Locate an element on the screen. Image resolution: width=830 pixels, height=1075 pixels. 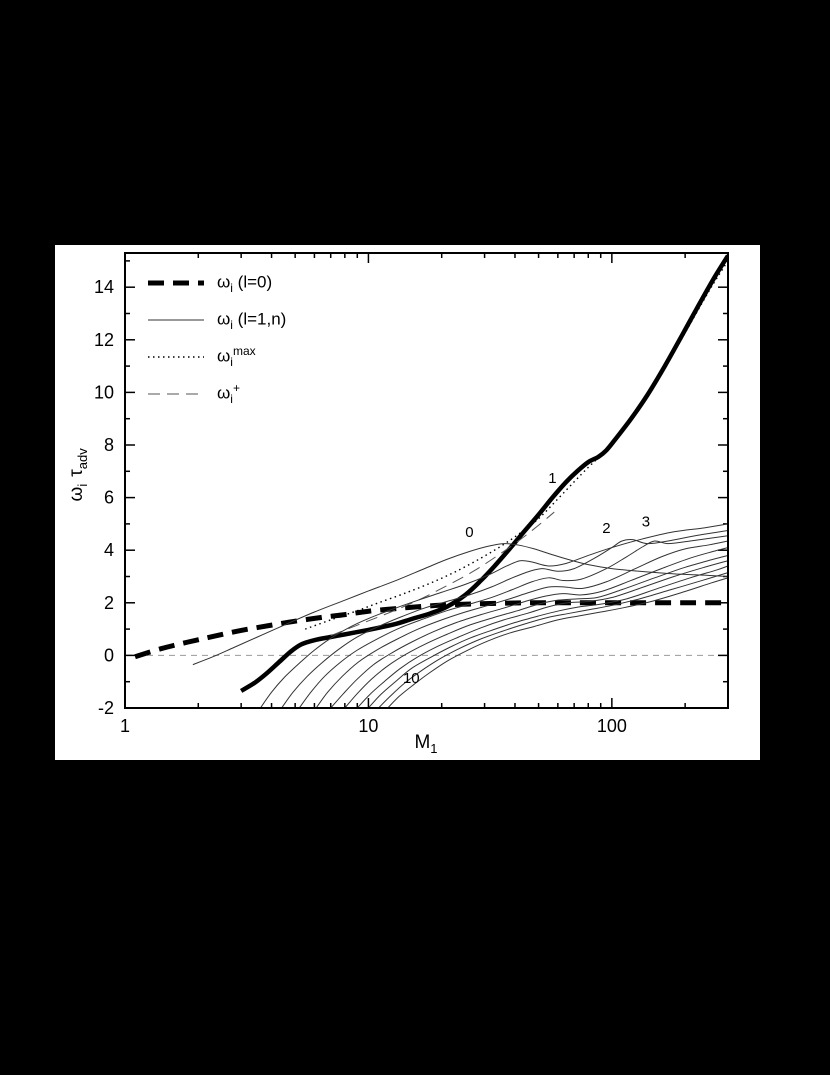
legend-entry: ωi+ is located at coordinates (216, 394).